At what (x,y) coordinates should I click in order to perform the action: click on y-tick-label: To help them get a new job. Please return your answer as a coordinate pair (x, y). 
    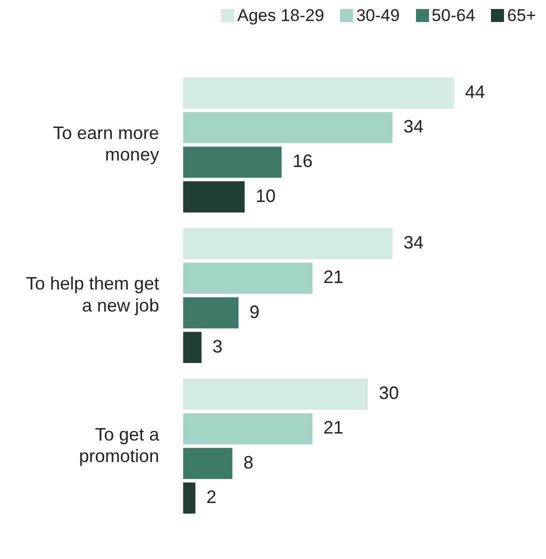
    Looking at the image, I should click on (93, 295).